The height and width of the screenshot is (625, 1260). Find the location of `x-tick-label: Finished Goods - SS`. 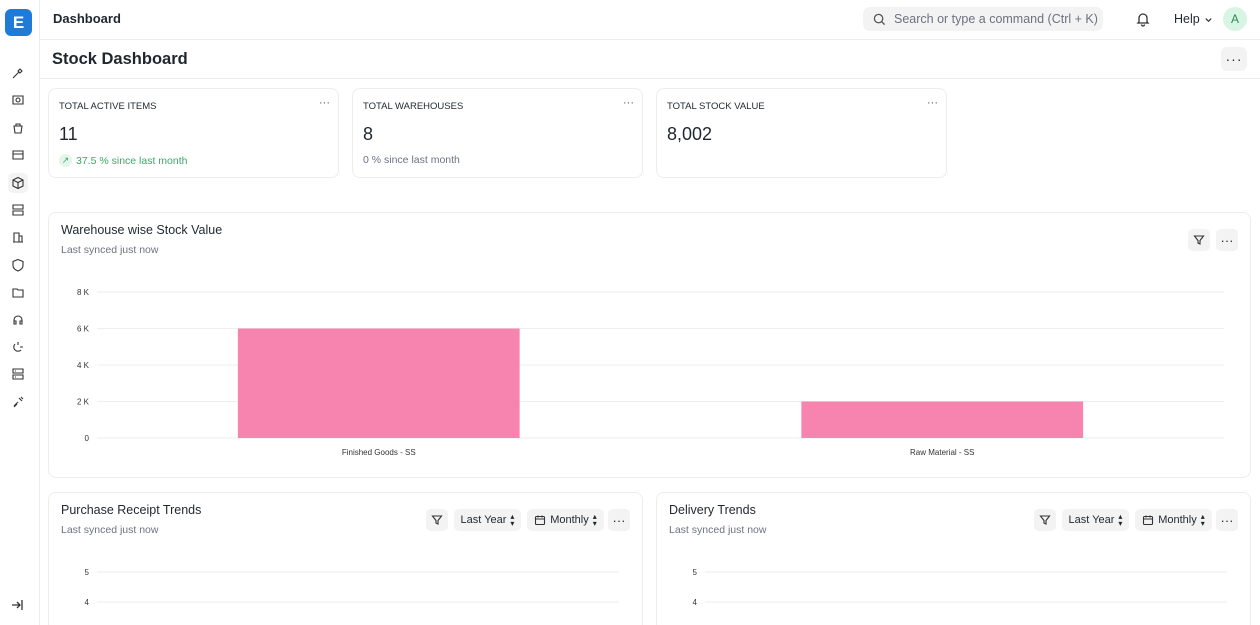

x-tick-label: Finished Goods - SS is located at coordinates (379, 452).